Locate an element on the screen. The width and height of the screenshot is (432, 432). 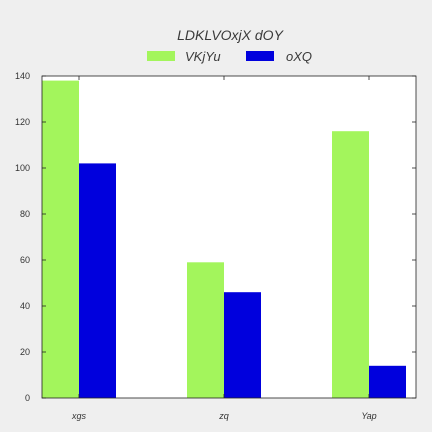
legend-swatch-vkjyu is located at coordinates (161, 56).